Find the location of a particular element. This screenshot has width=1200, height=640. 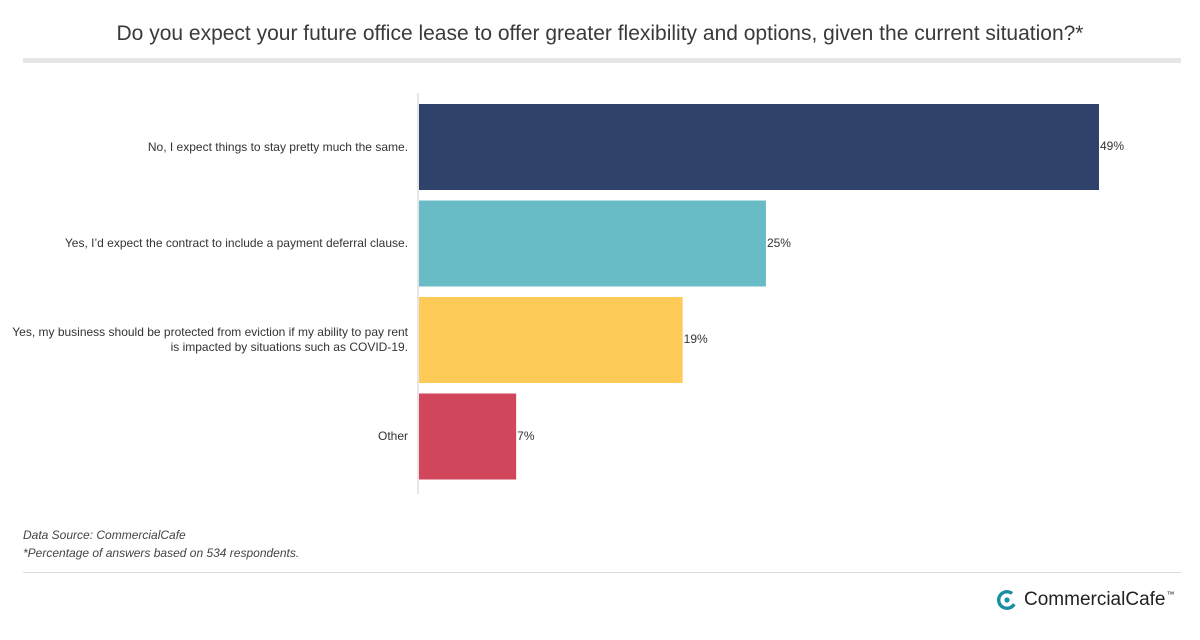

brand-logo: CommercialCafe ™ is located at coordinates (1085, 600).